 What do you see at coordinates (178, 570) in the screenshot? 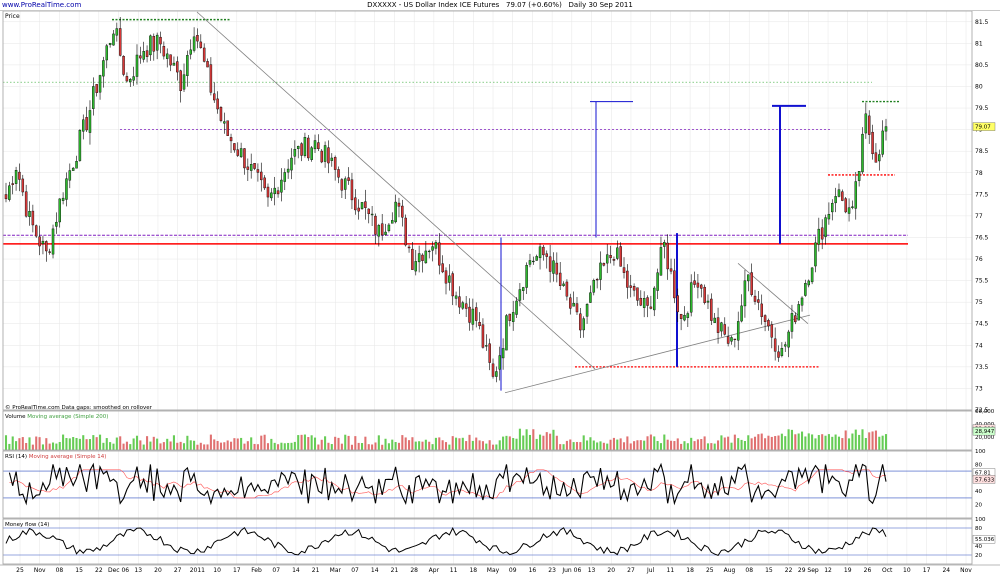
I see `time-tick-label: 27` at bounding box center [178, 570].